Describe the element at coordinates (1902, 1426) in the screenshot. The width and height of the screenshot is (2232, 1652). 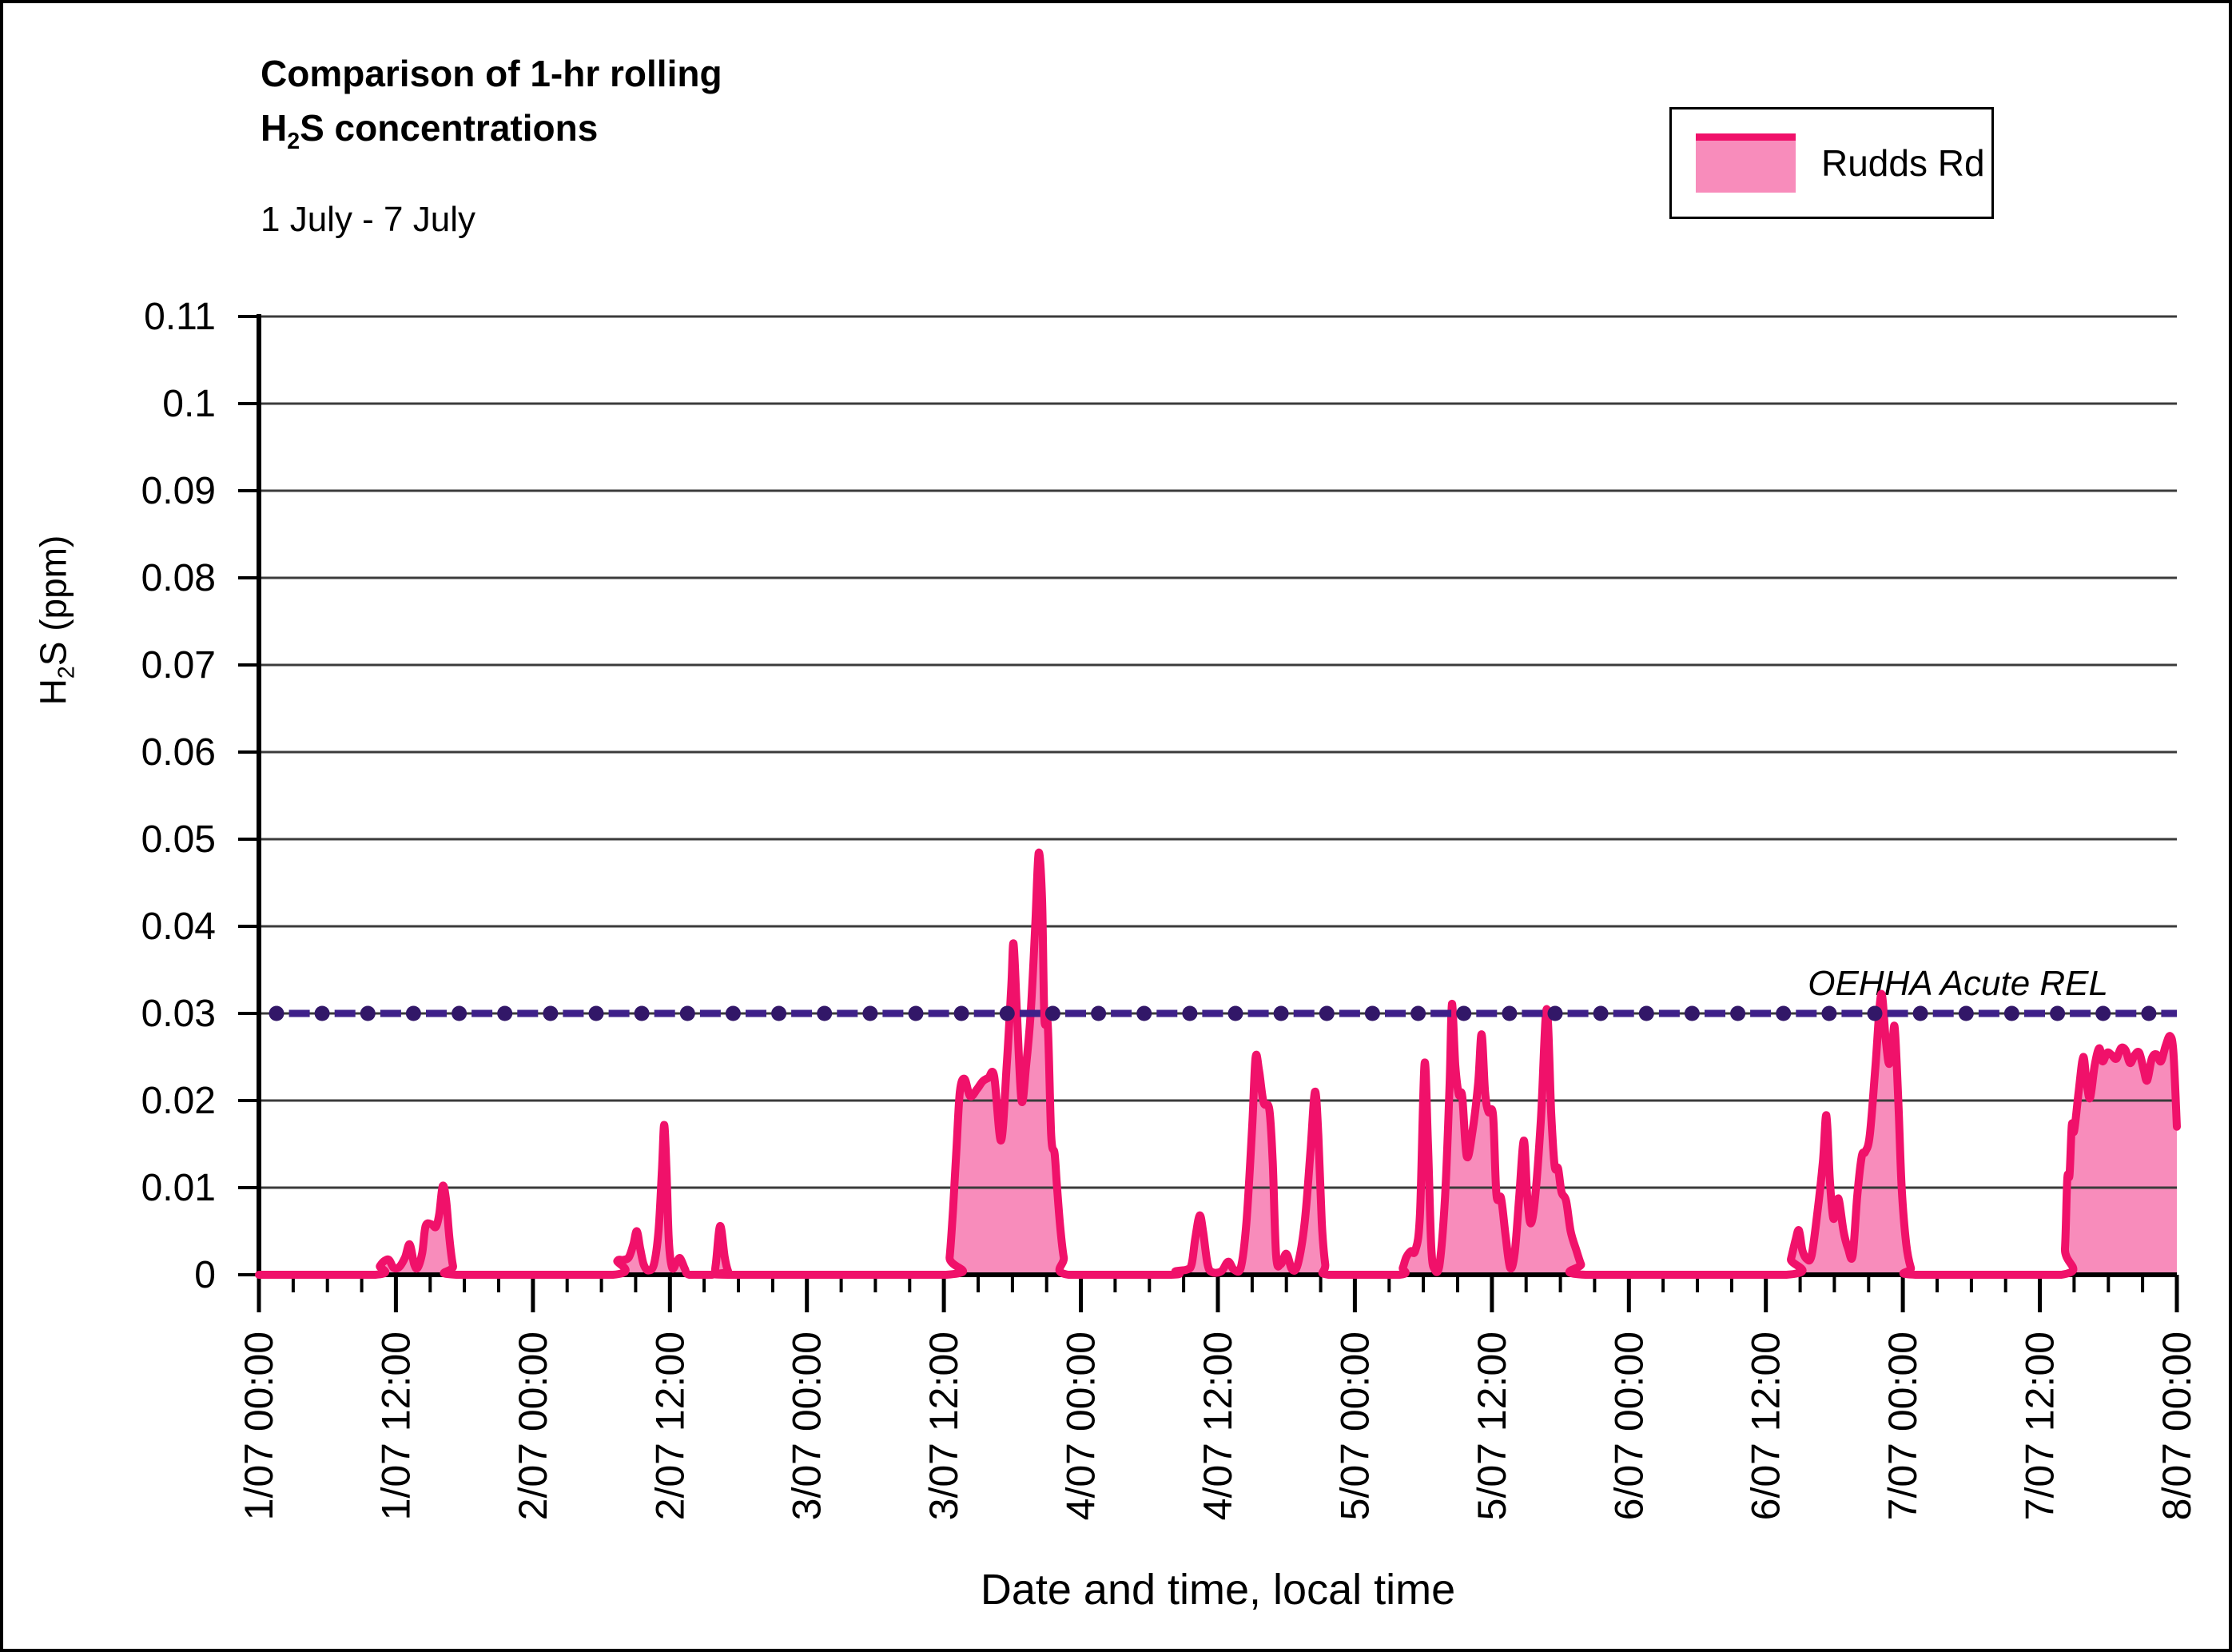
I see `x-tick-label: 7/07 00:00` at that location.